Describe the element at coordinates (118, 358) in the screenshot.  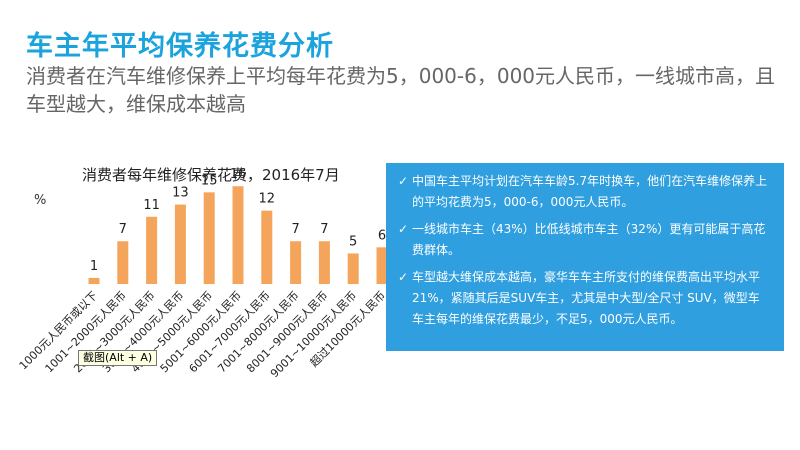
I see `screenshot-tooltip: 截图(Alt + A)` at that location.